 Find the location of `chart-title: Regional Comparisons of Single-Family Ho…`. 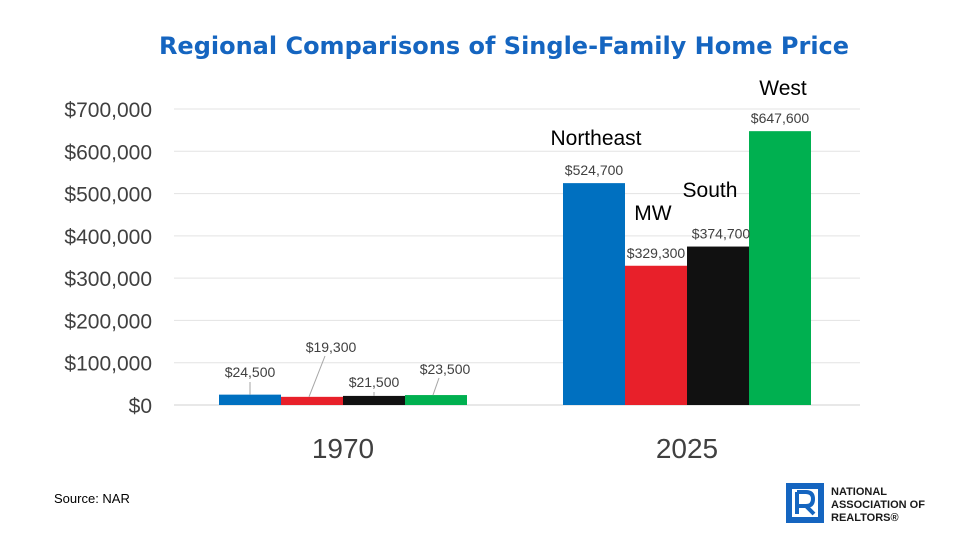

chart-title: Regional Comparisons of Single-Family Ho… is located at coordinates (504, 46).